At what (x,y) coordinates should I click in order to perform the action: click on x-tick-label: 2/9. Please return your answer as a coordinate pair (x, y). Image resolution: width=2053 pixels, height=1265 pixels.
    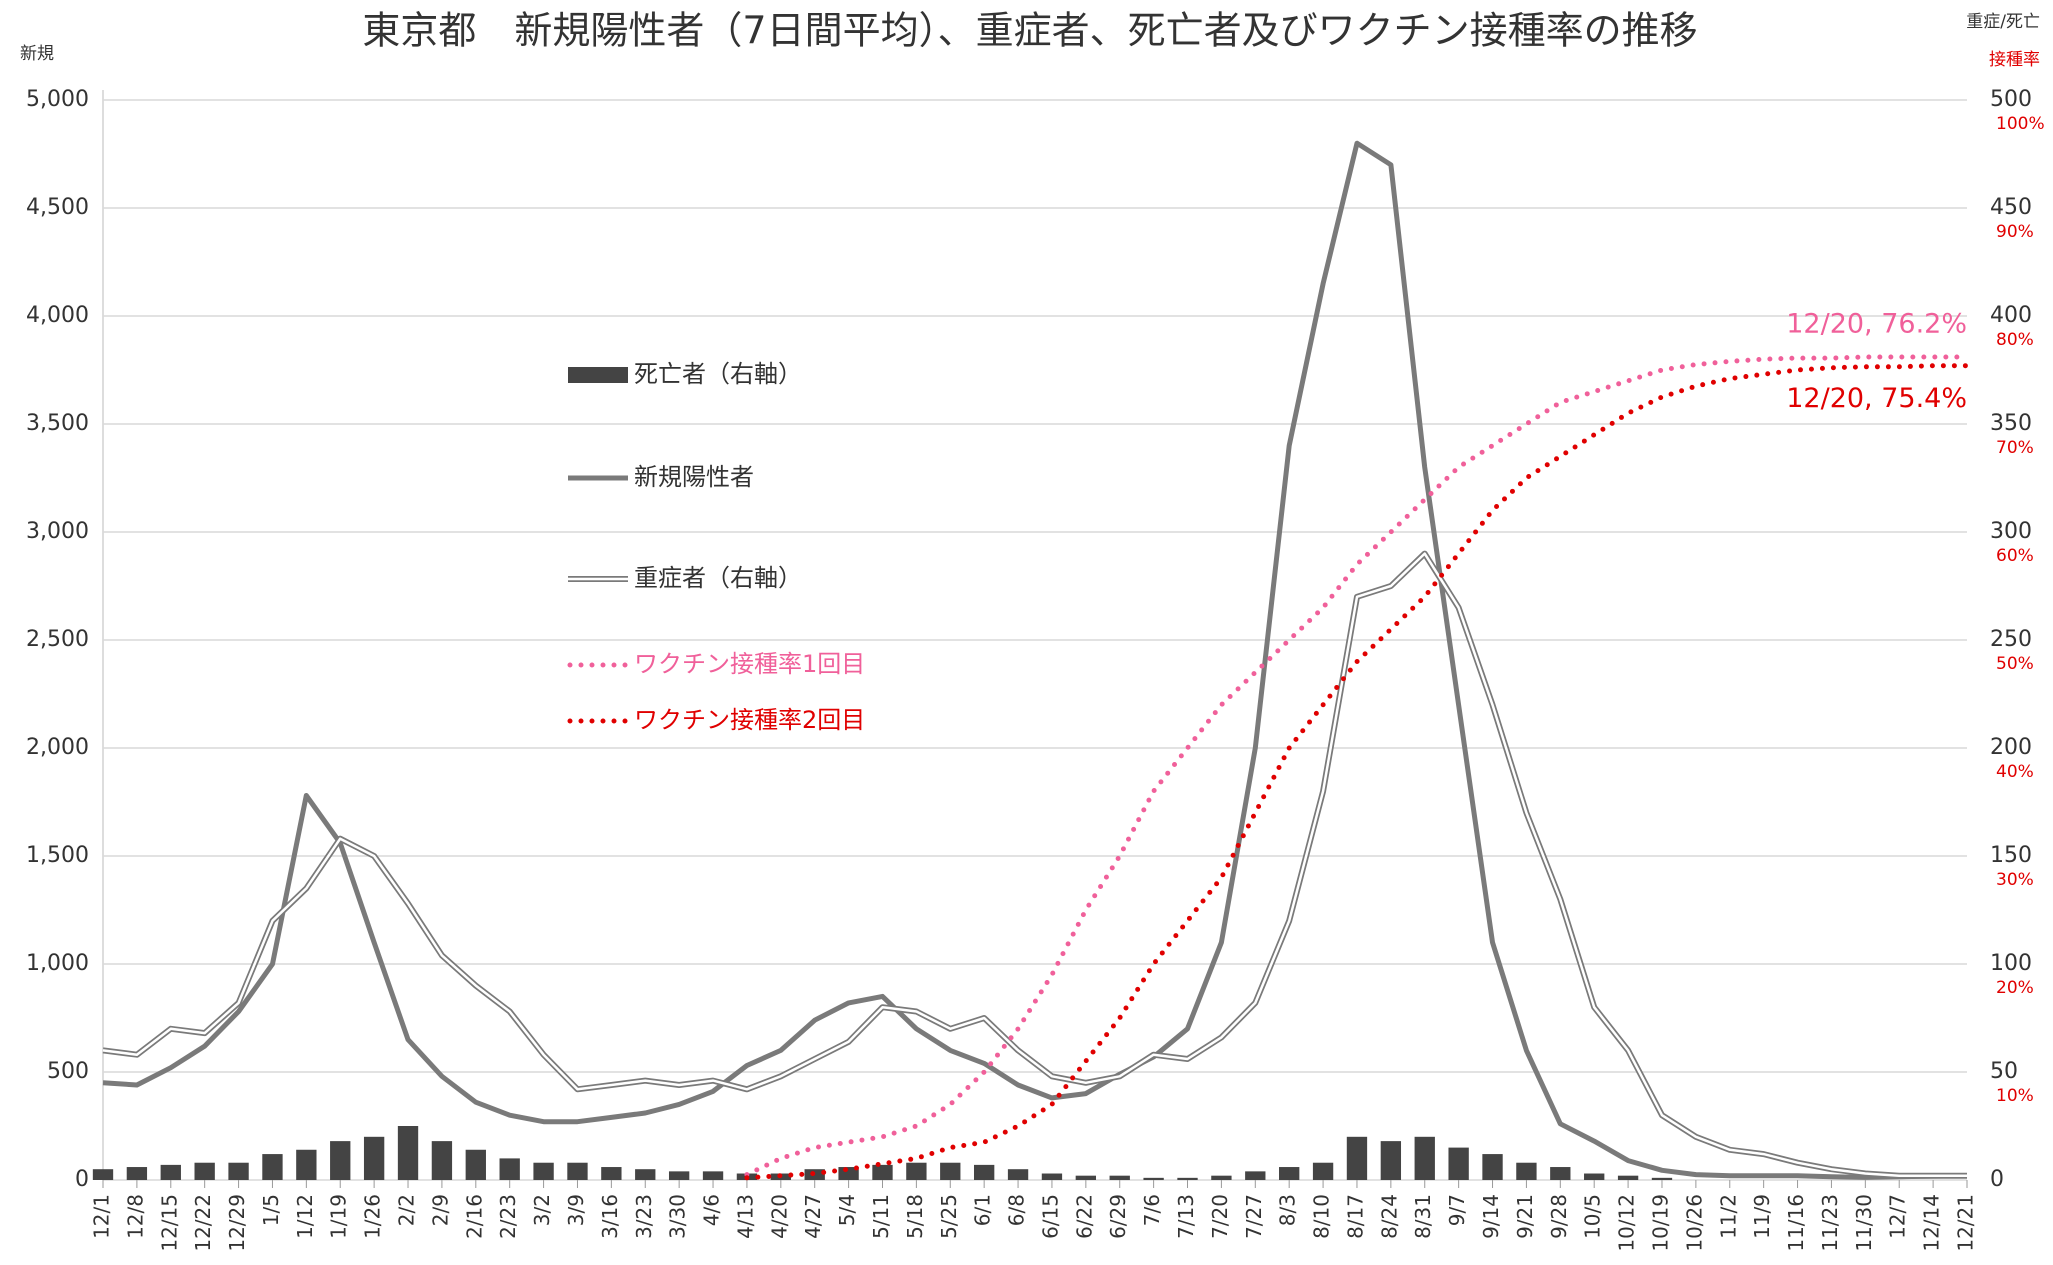
    Looking at the image, I should click on (440, 1210).